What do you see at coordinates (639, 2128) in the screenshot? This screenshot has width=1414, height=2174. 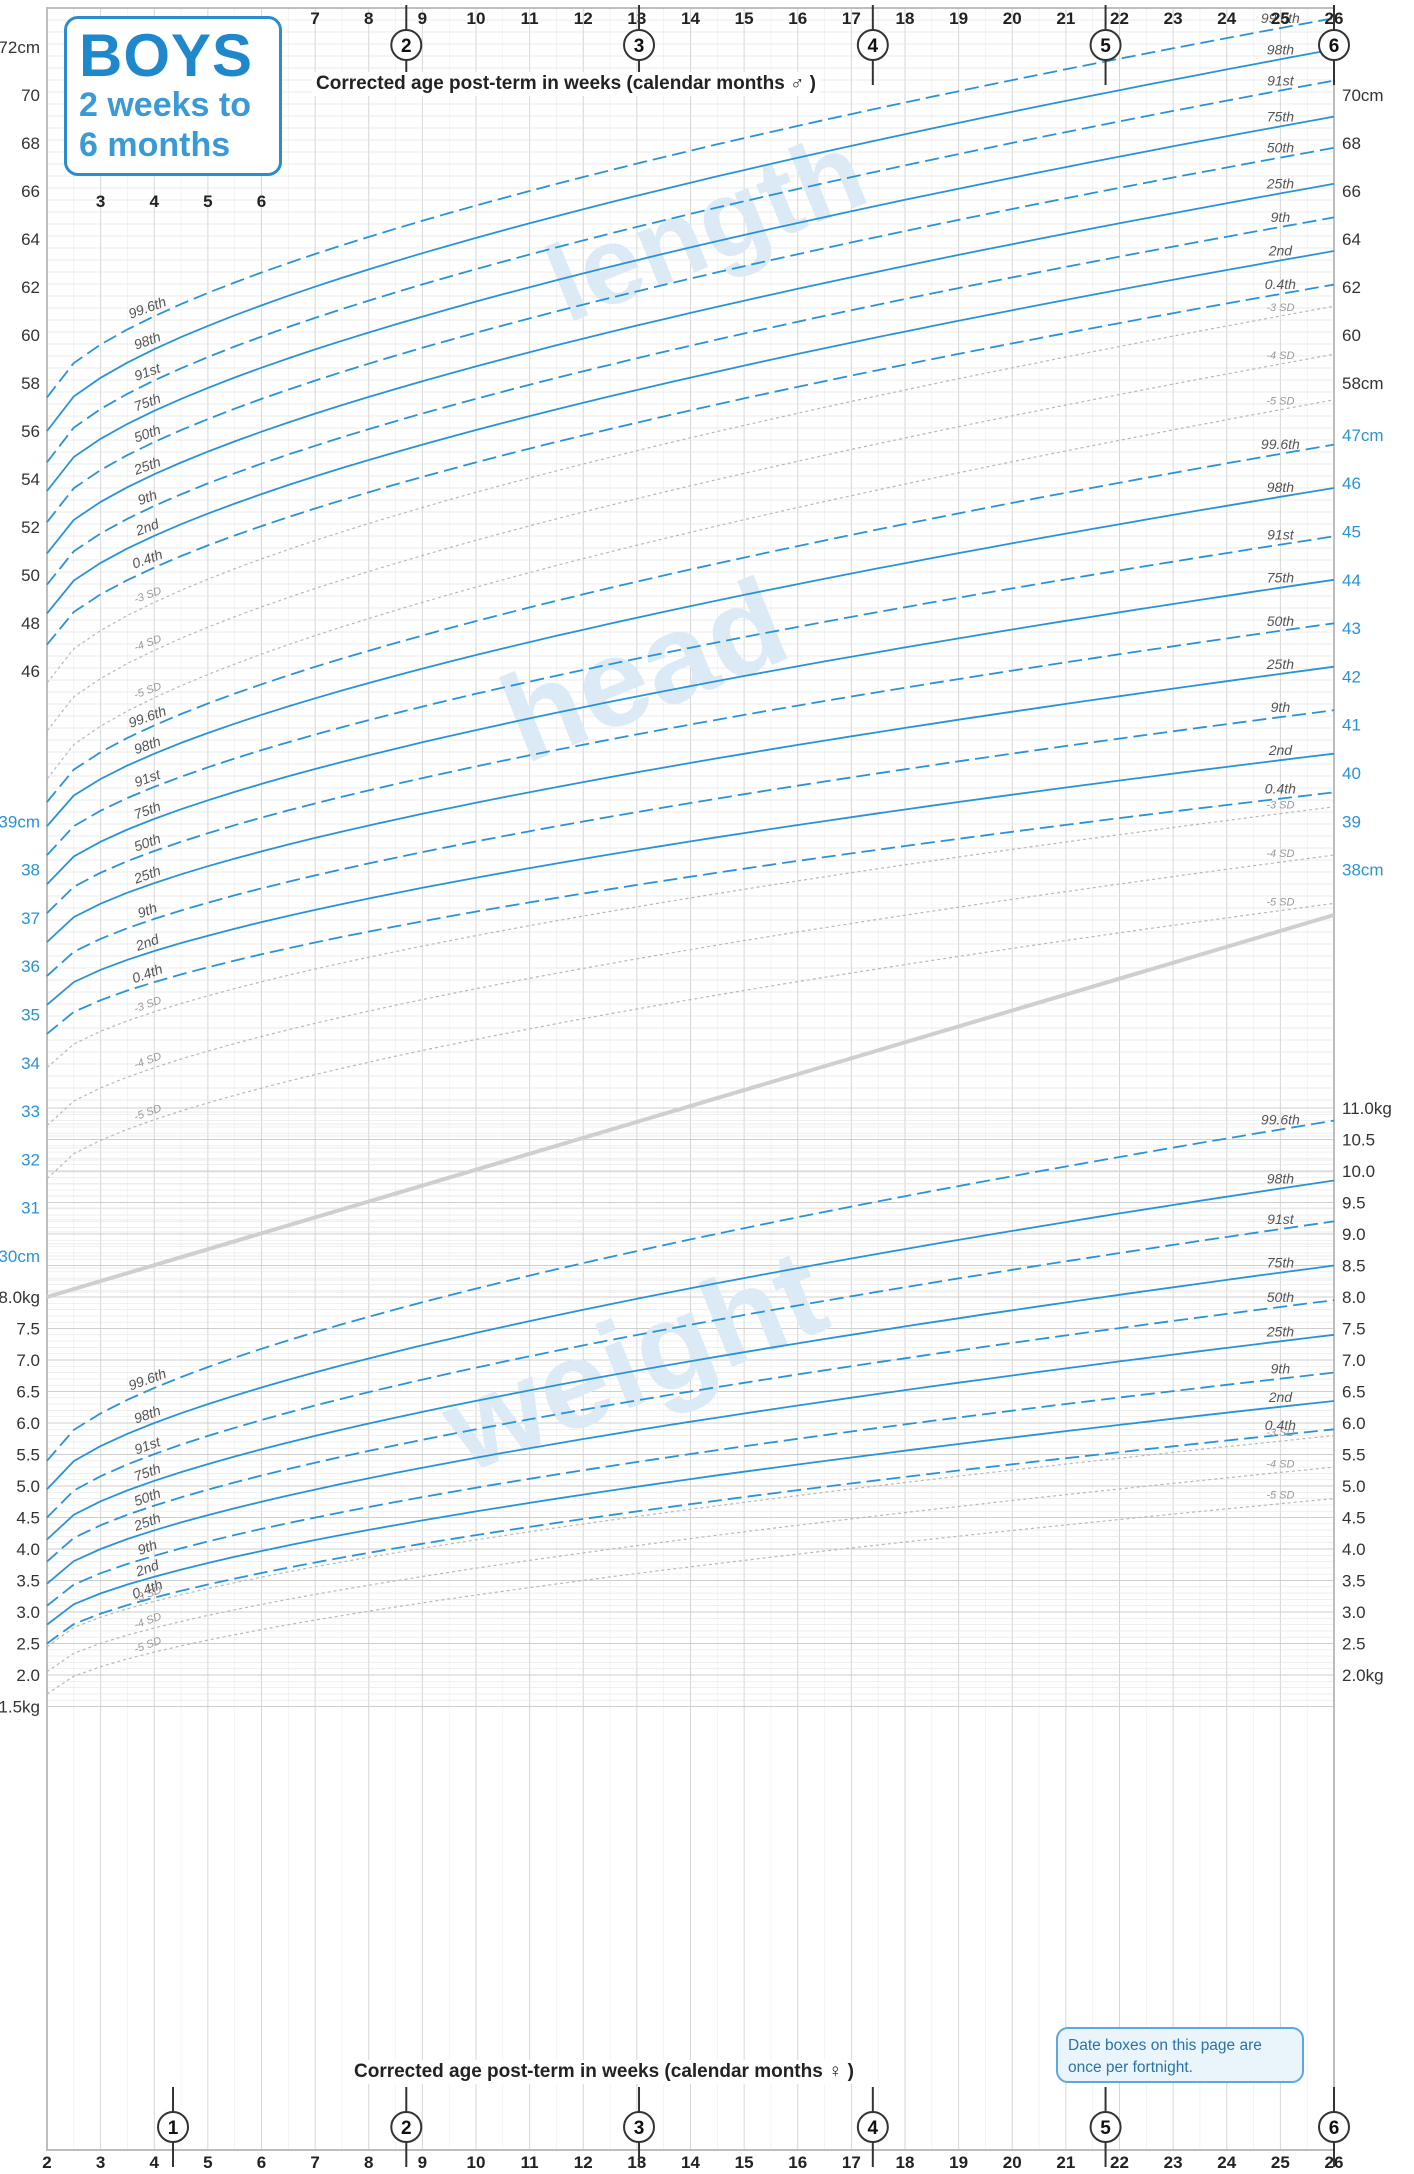 I see `month-marker-bottom-label: 3` at bounding box center [639, 2128].